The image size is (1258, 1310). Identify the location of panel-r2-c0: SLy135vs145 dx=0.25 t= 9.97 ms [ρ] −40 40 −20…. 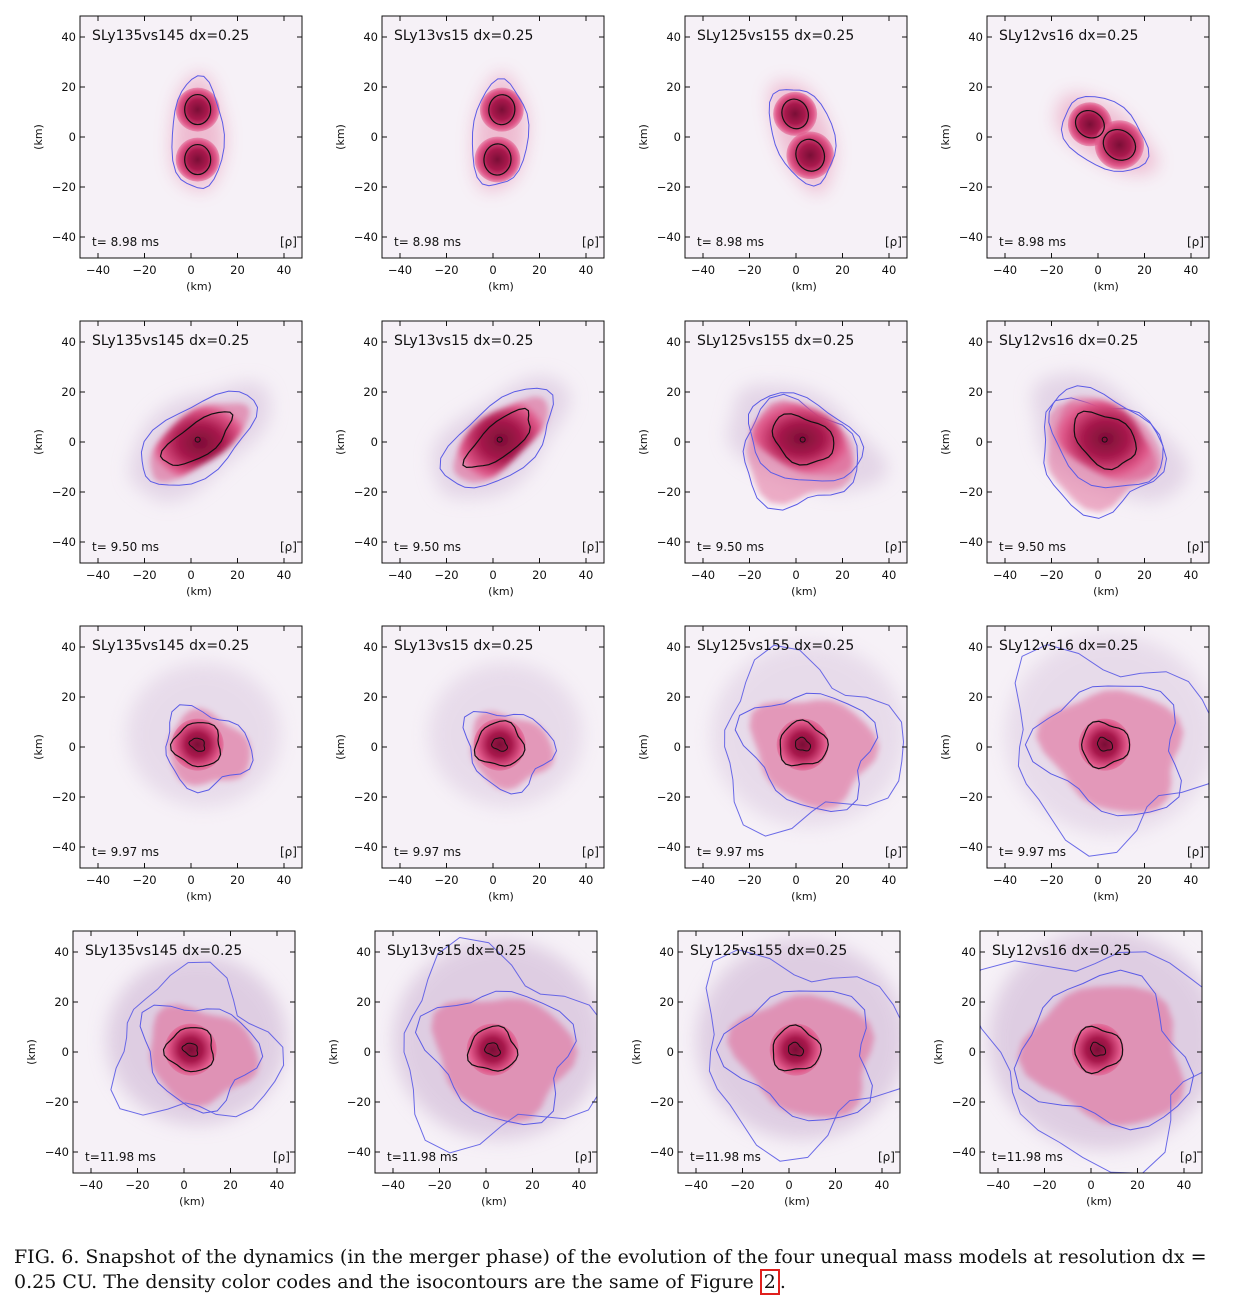
(167, 764).